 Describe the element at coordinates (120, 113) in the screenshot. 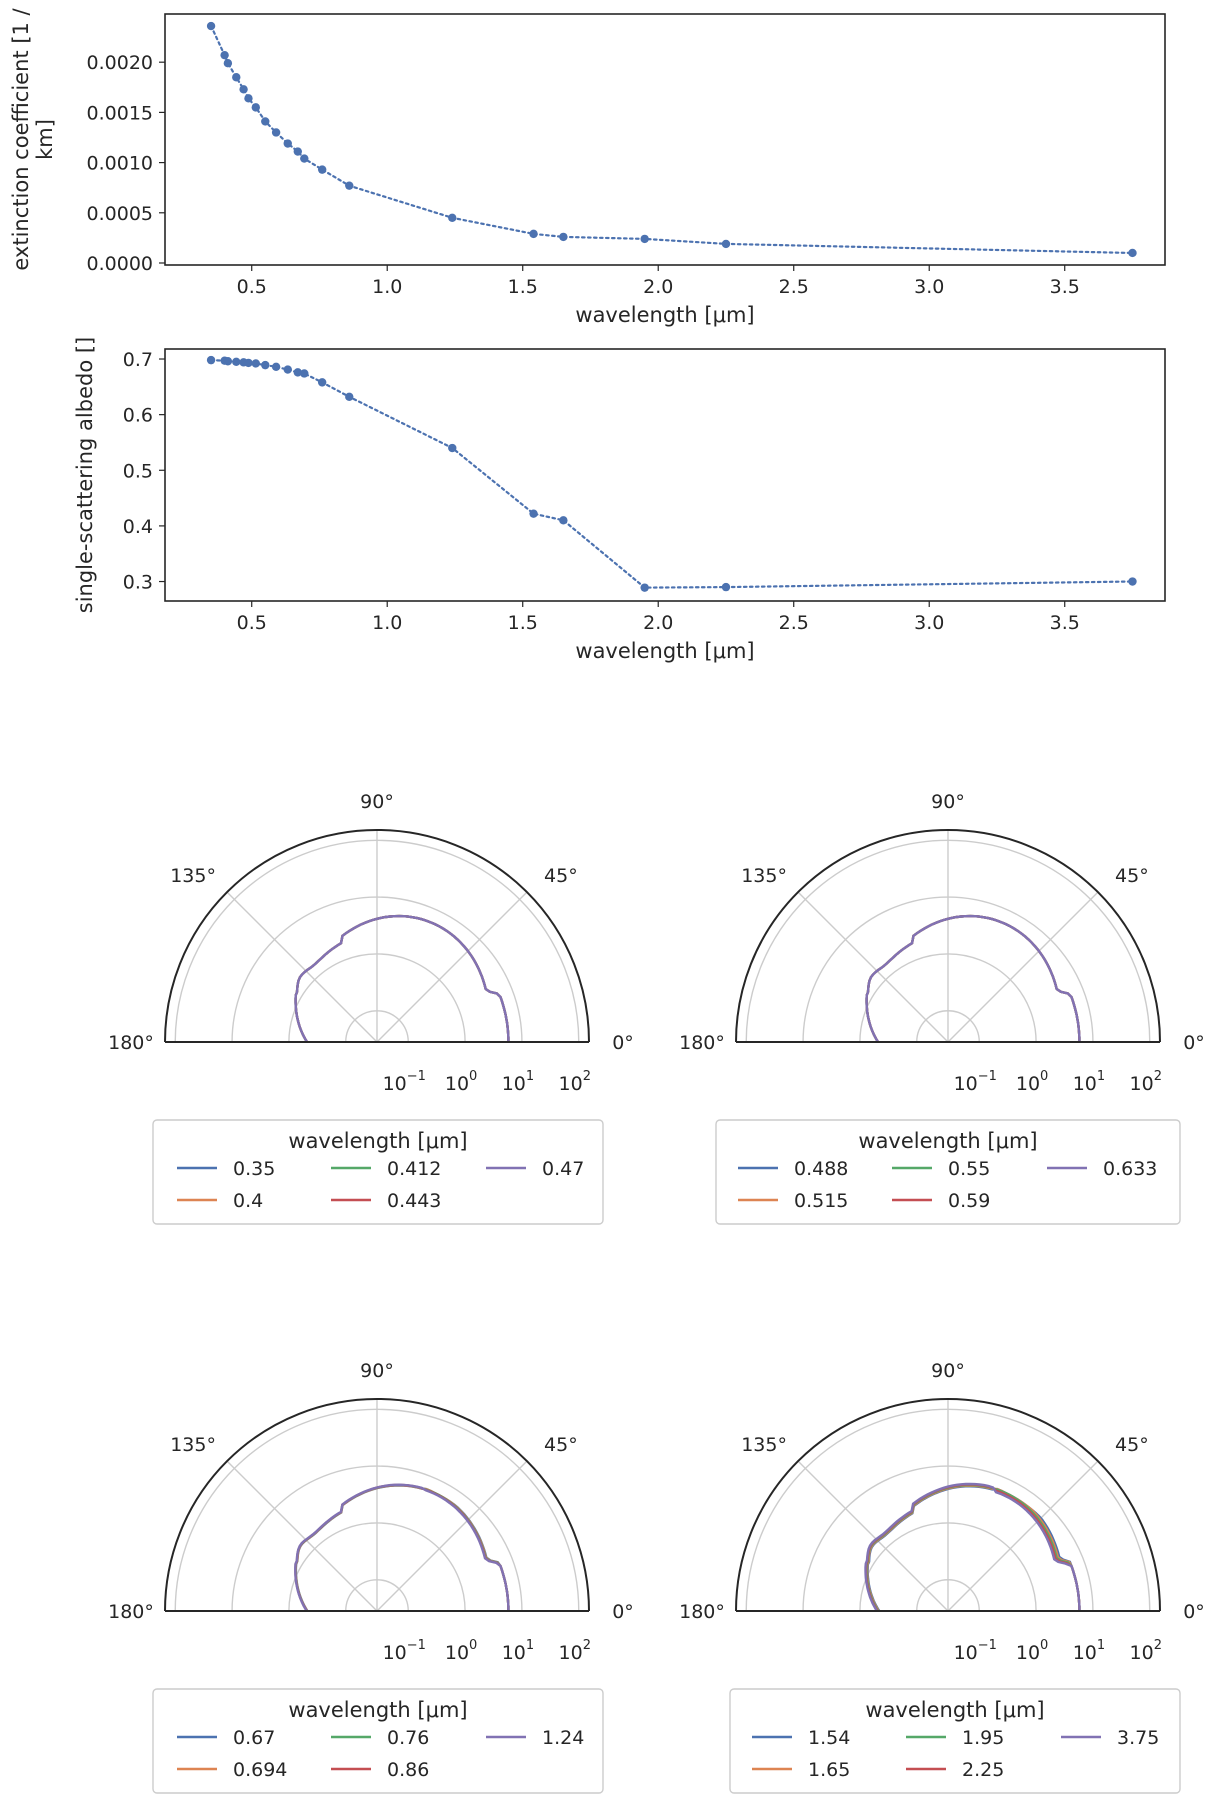

I see `y-tick-label: 0.0015` at that location.